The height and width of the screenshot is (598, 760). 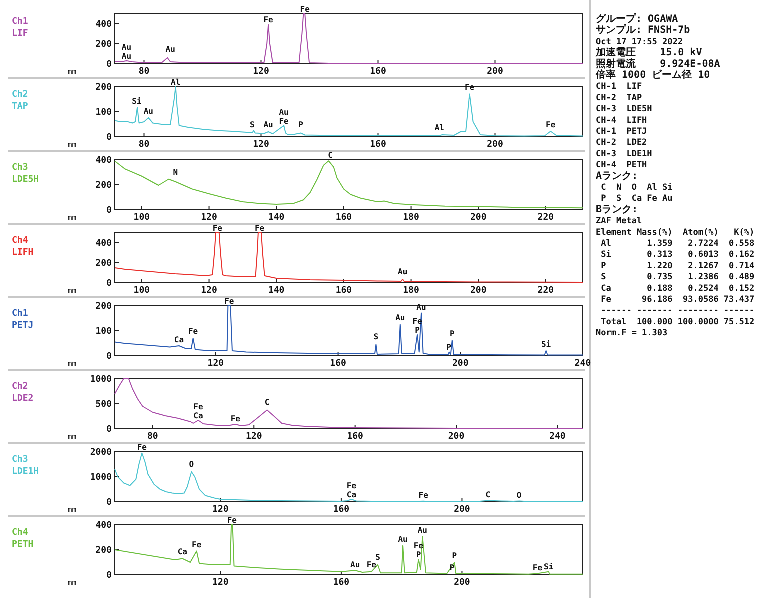 What do you see at coordinates (619, 98) in the screenshot?
I see `text: CH-2 TAP` at bounding box center [619, 98].